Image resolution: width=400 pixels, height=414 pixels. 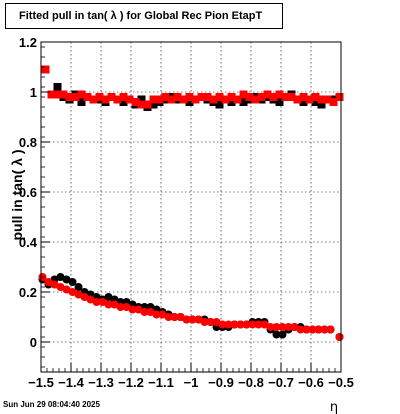 I want to click on y-tick-label: 0.6, so click(x=28, y=192).